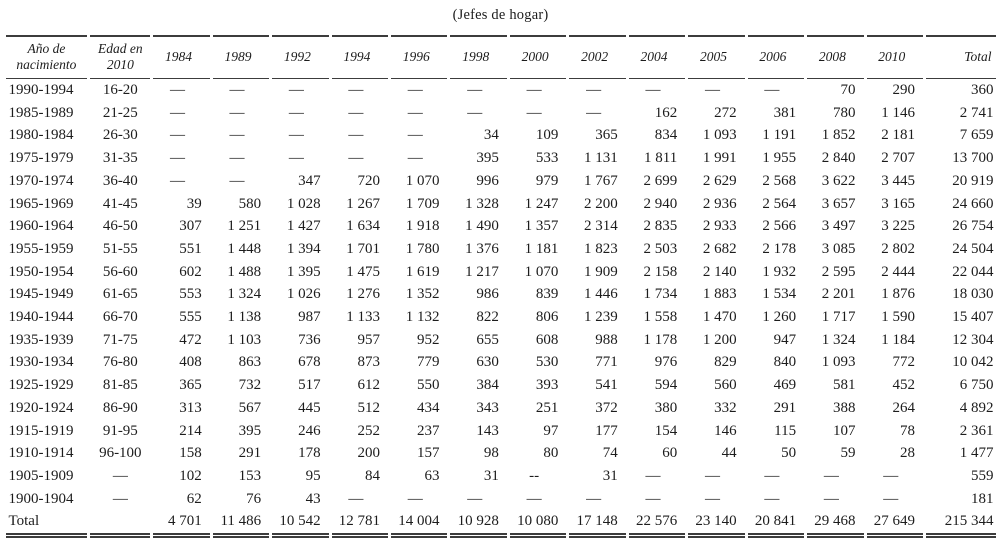  Describe the element at coordinates (363, 203) in the screenshot. I see `table-cell: 1 267` at that location.